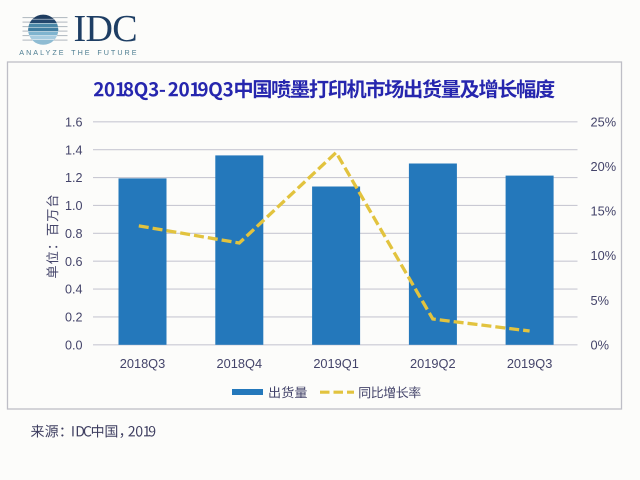 This screenshot has height=480, width=640. I want to click on svg-text: 1.2, so click(74, 178).